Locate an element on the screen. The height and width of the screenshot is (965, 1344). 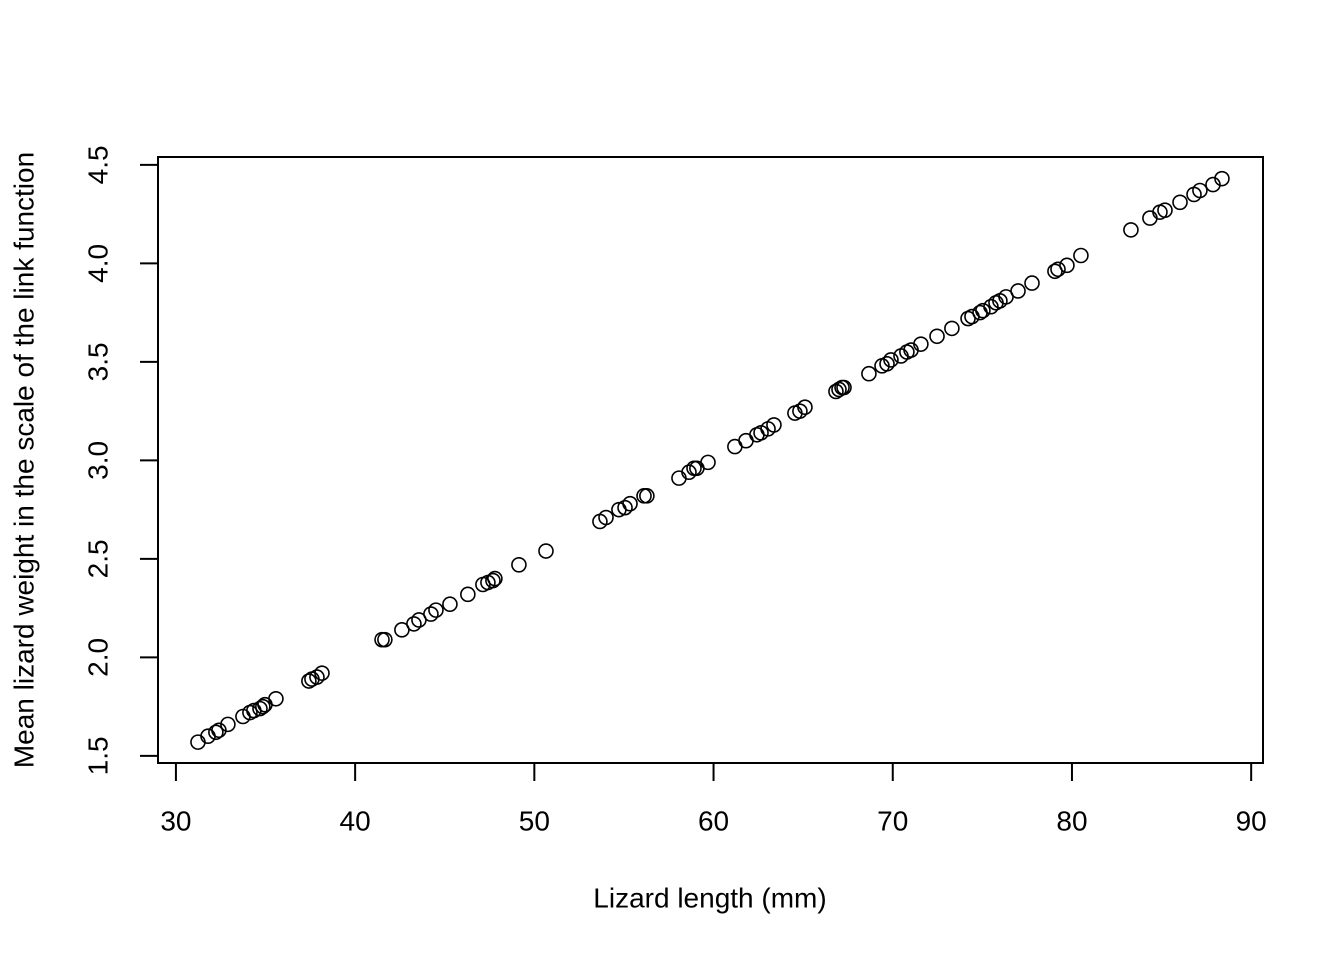
x-tick-label: 70 is located at coordinates (892, 820).